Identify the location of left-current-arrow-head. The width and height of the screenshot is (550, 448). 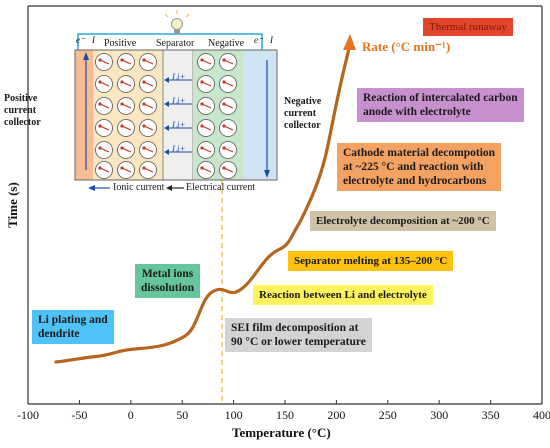
(86, 56).